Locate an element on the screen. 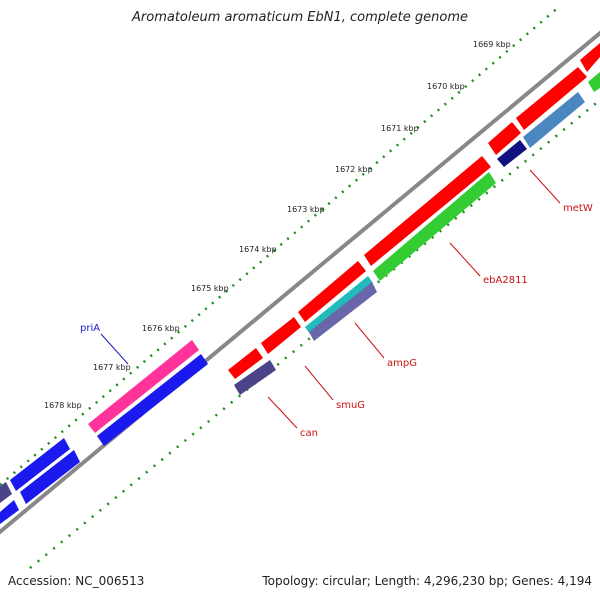 This screenshot has height=600, width=600. gene-purple-can is located at coordinates (255, 377).